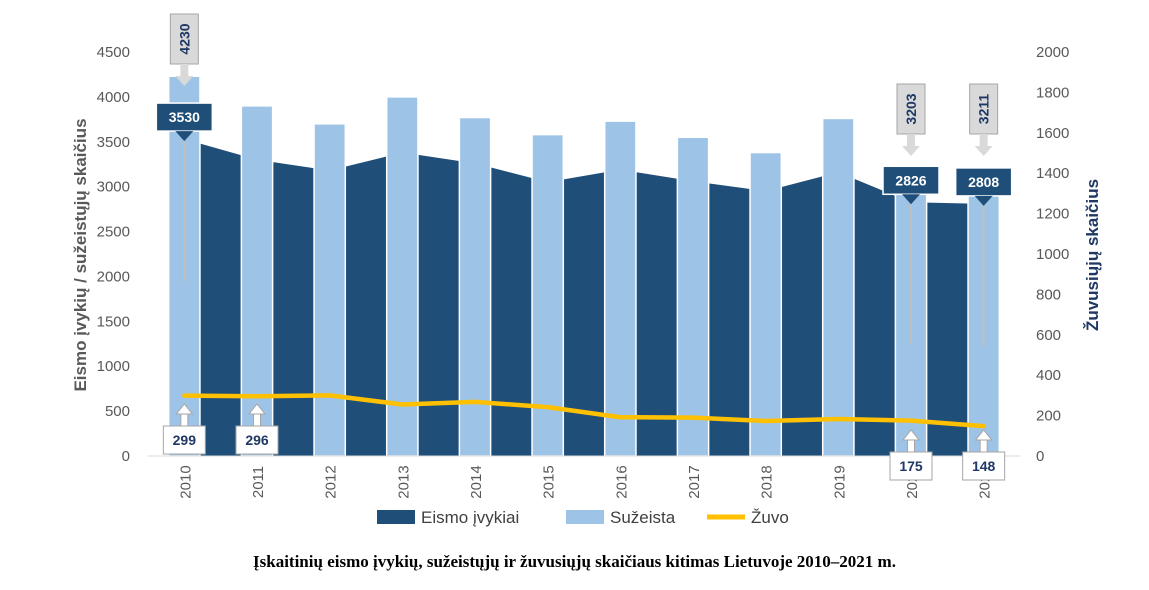  Describe the element at coordinates (1048, 375) in the screenshot. I see `y2-tick-label: 400` at that location.